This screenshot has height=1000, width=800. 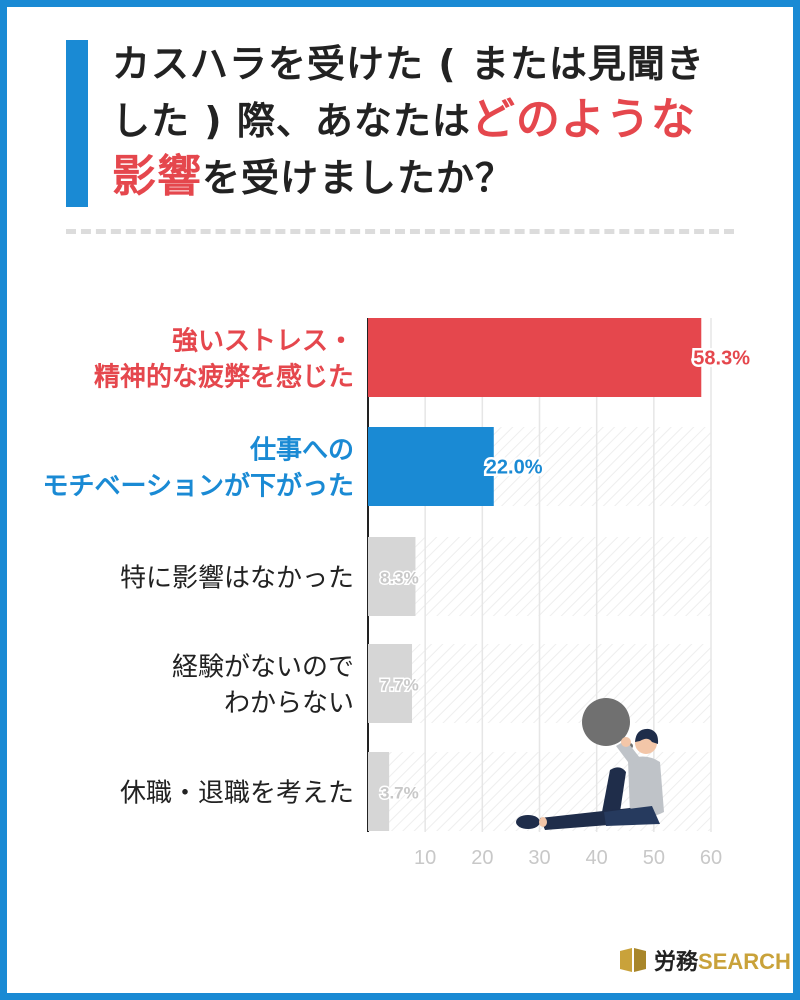 What do you see at coordinates (676, 961) in the screenshot?
I see `brand-name-ja: 労務` at bounding box center [676, 961].